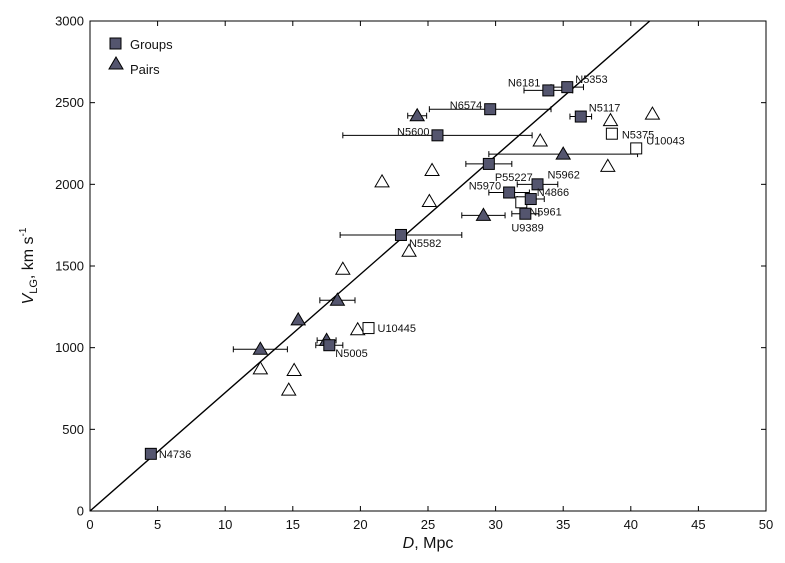 Image resolution: width=785 pixels, height=563 pixels. Describe the element at coordinates (580, 116) in the screenshot. I see `group-n5117` at that location.